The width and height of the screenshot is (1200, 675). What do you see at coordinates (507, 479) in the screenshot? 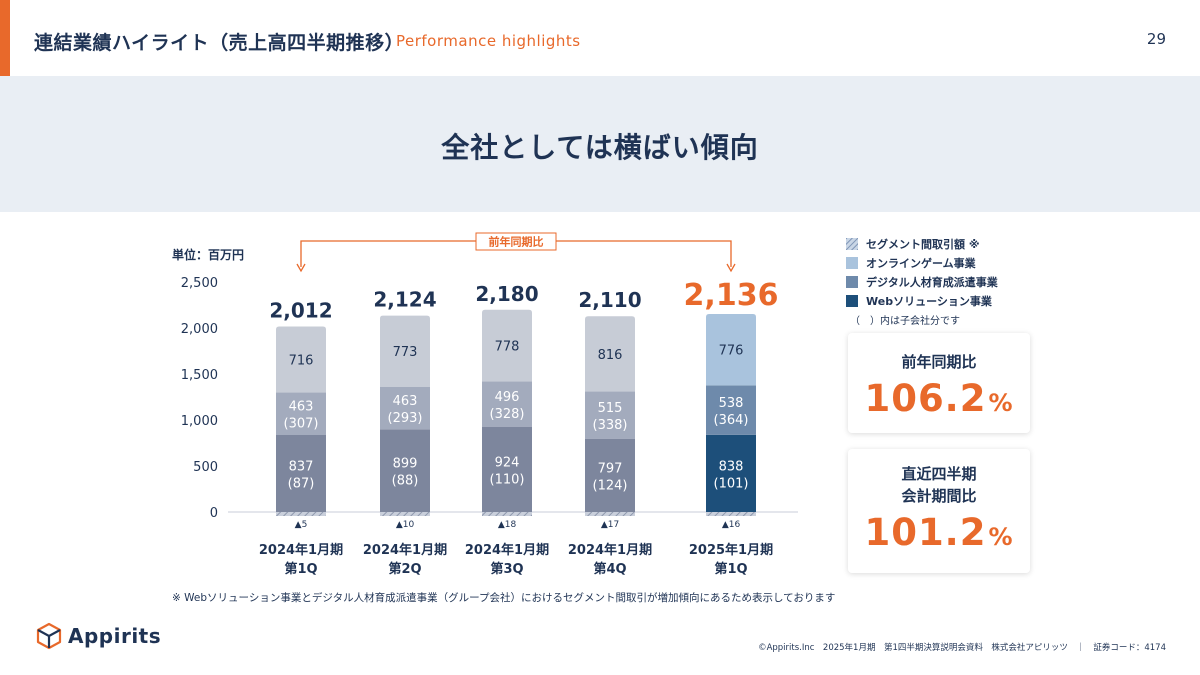
I see `web-solution-subsidiary: (110)` at bounding box center [507, 479].